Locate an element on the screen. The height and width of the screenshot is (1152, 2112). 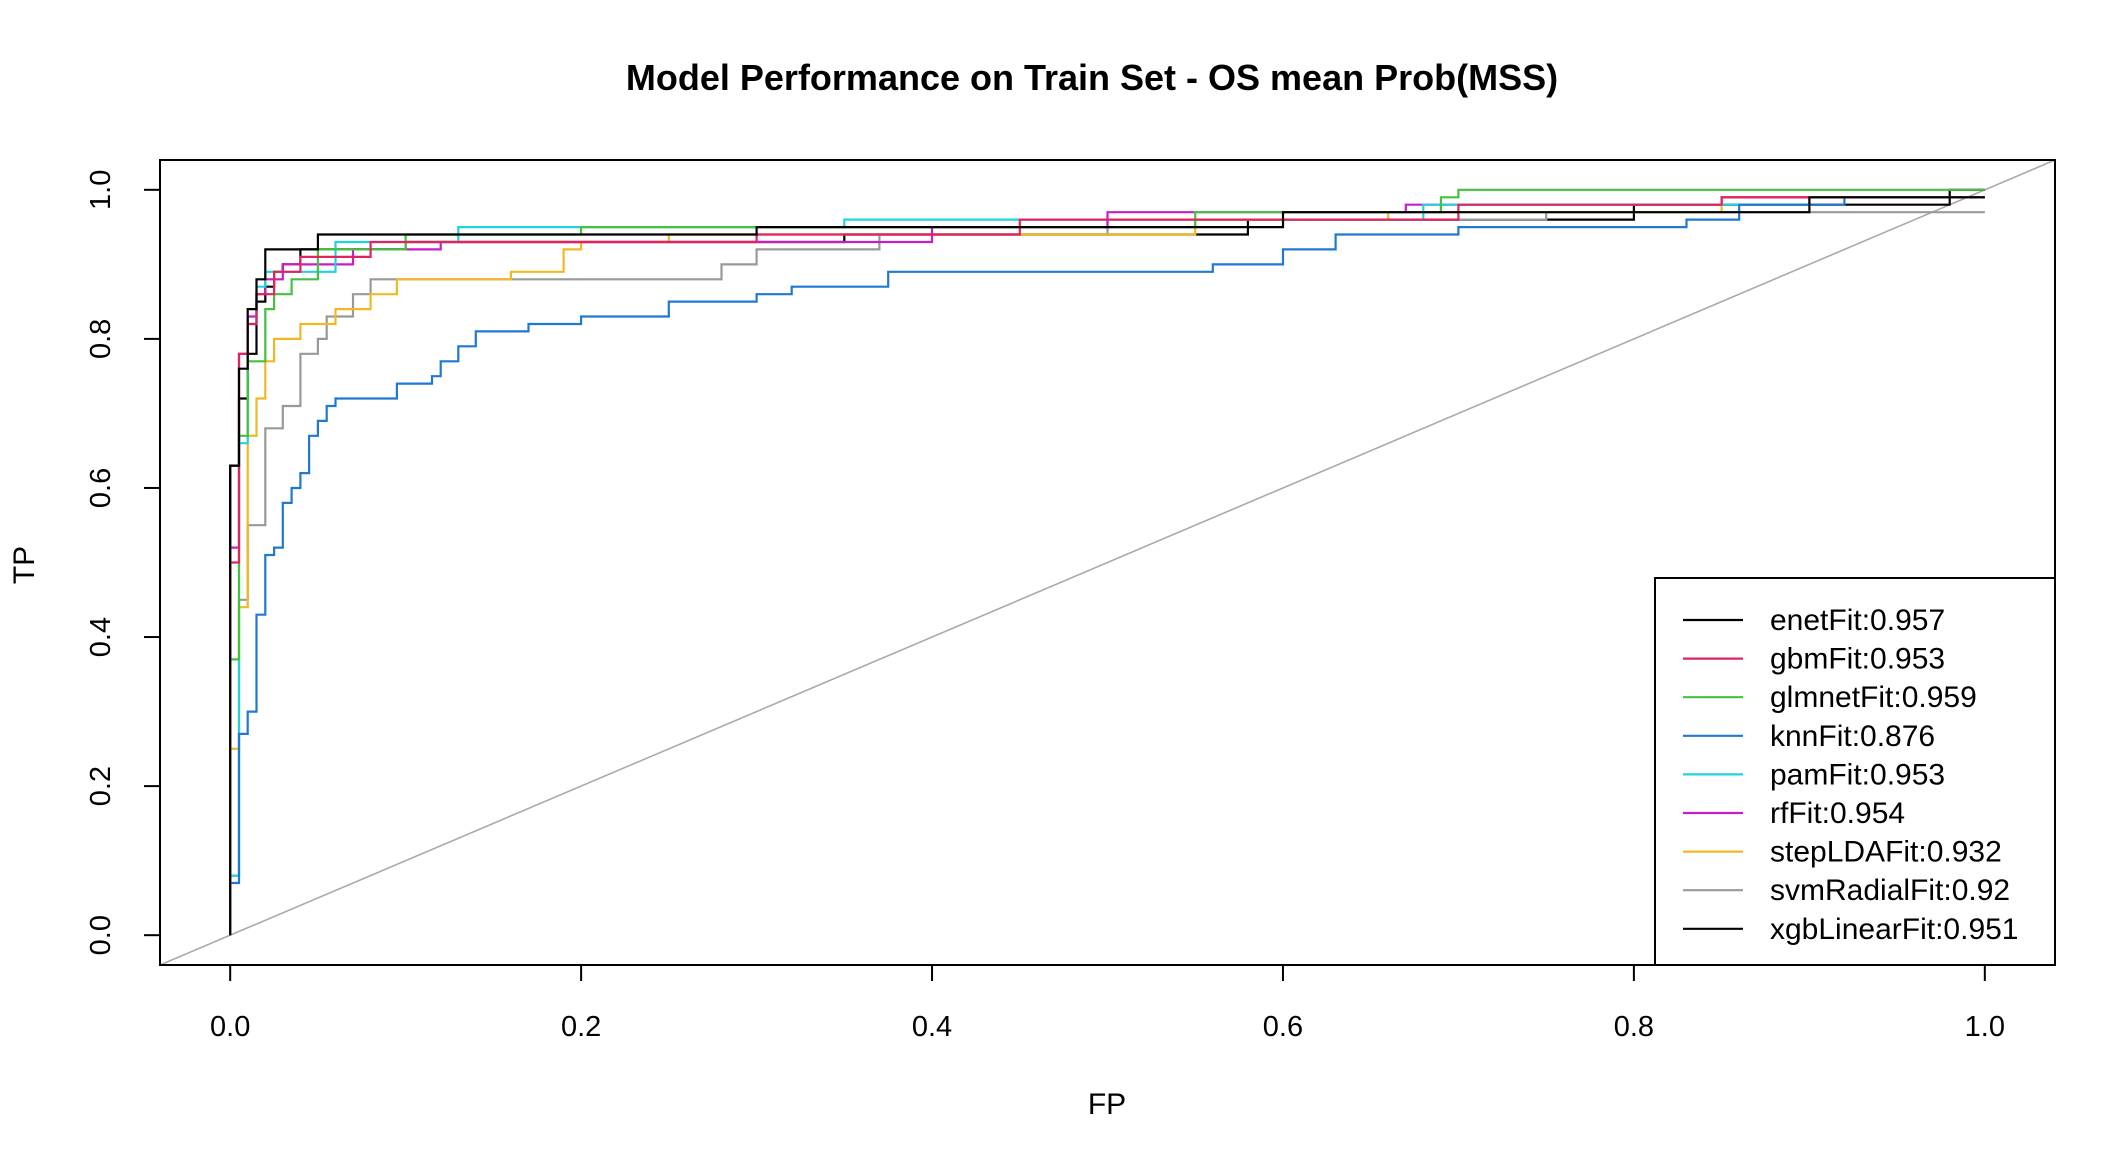
legend-label: knnFit:0.876 is located at coordinates (1852, 736).